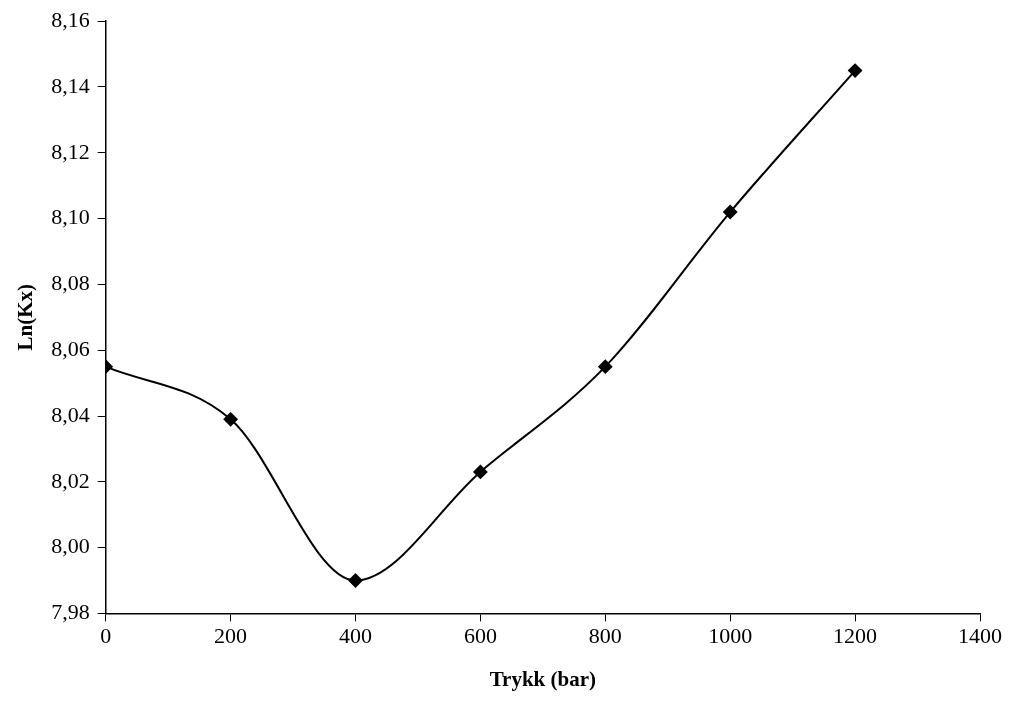  What do you see at coordinates (70, 546) in the screenshot?
I see `y-tick-label: 8,00` at bounding box center [70, 546].